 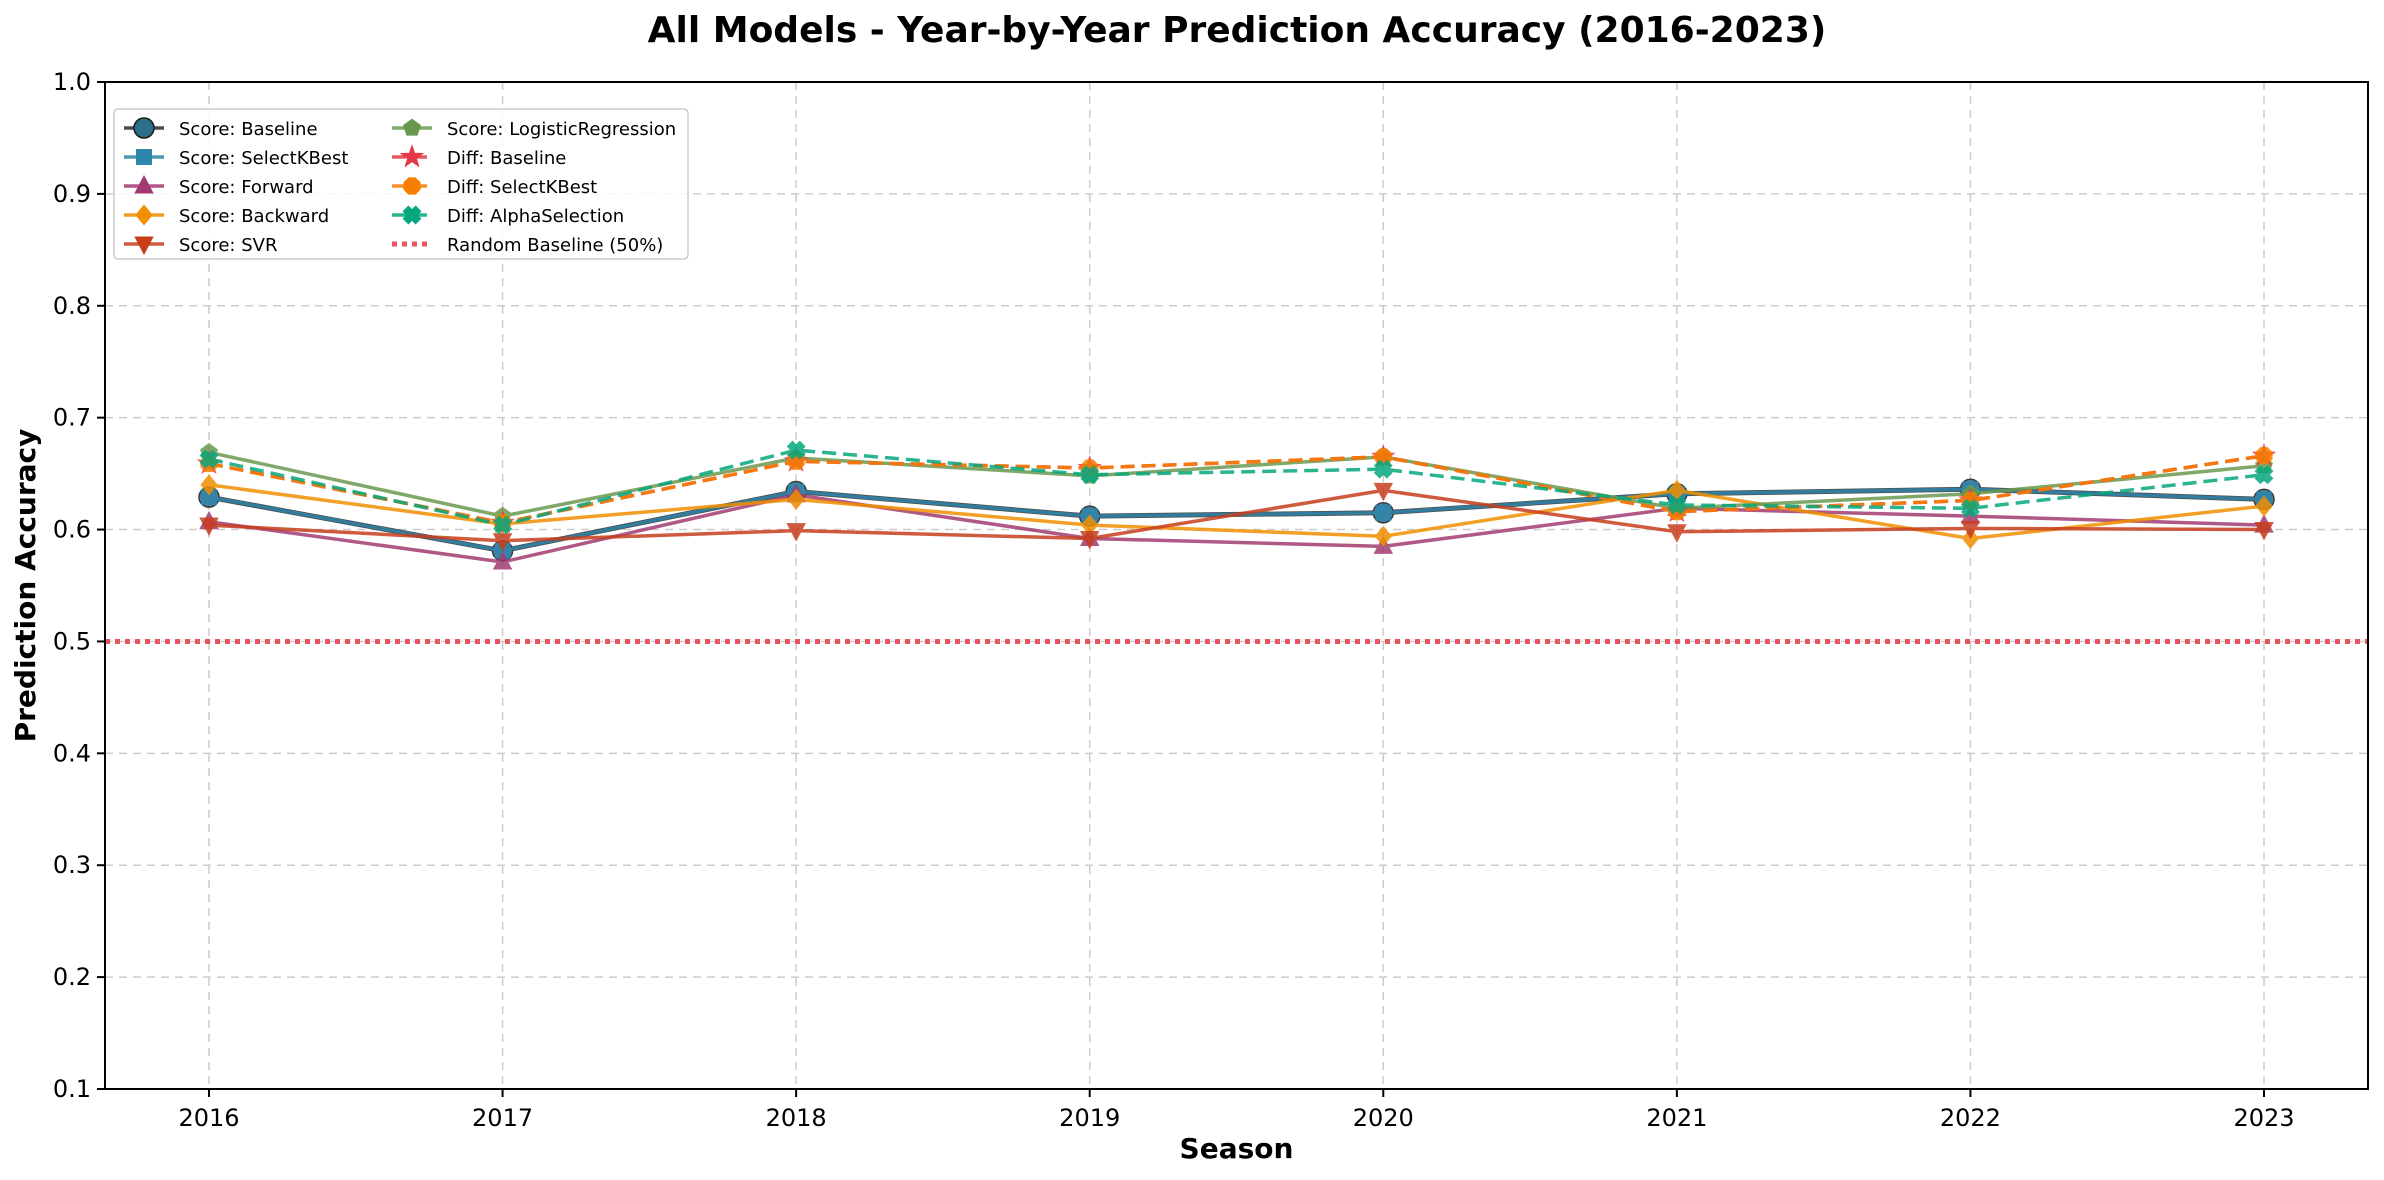 I want to click on legend-item: Random Baseline (50%), so click(x=527, y=245).